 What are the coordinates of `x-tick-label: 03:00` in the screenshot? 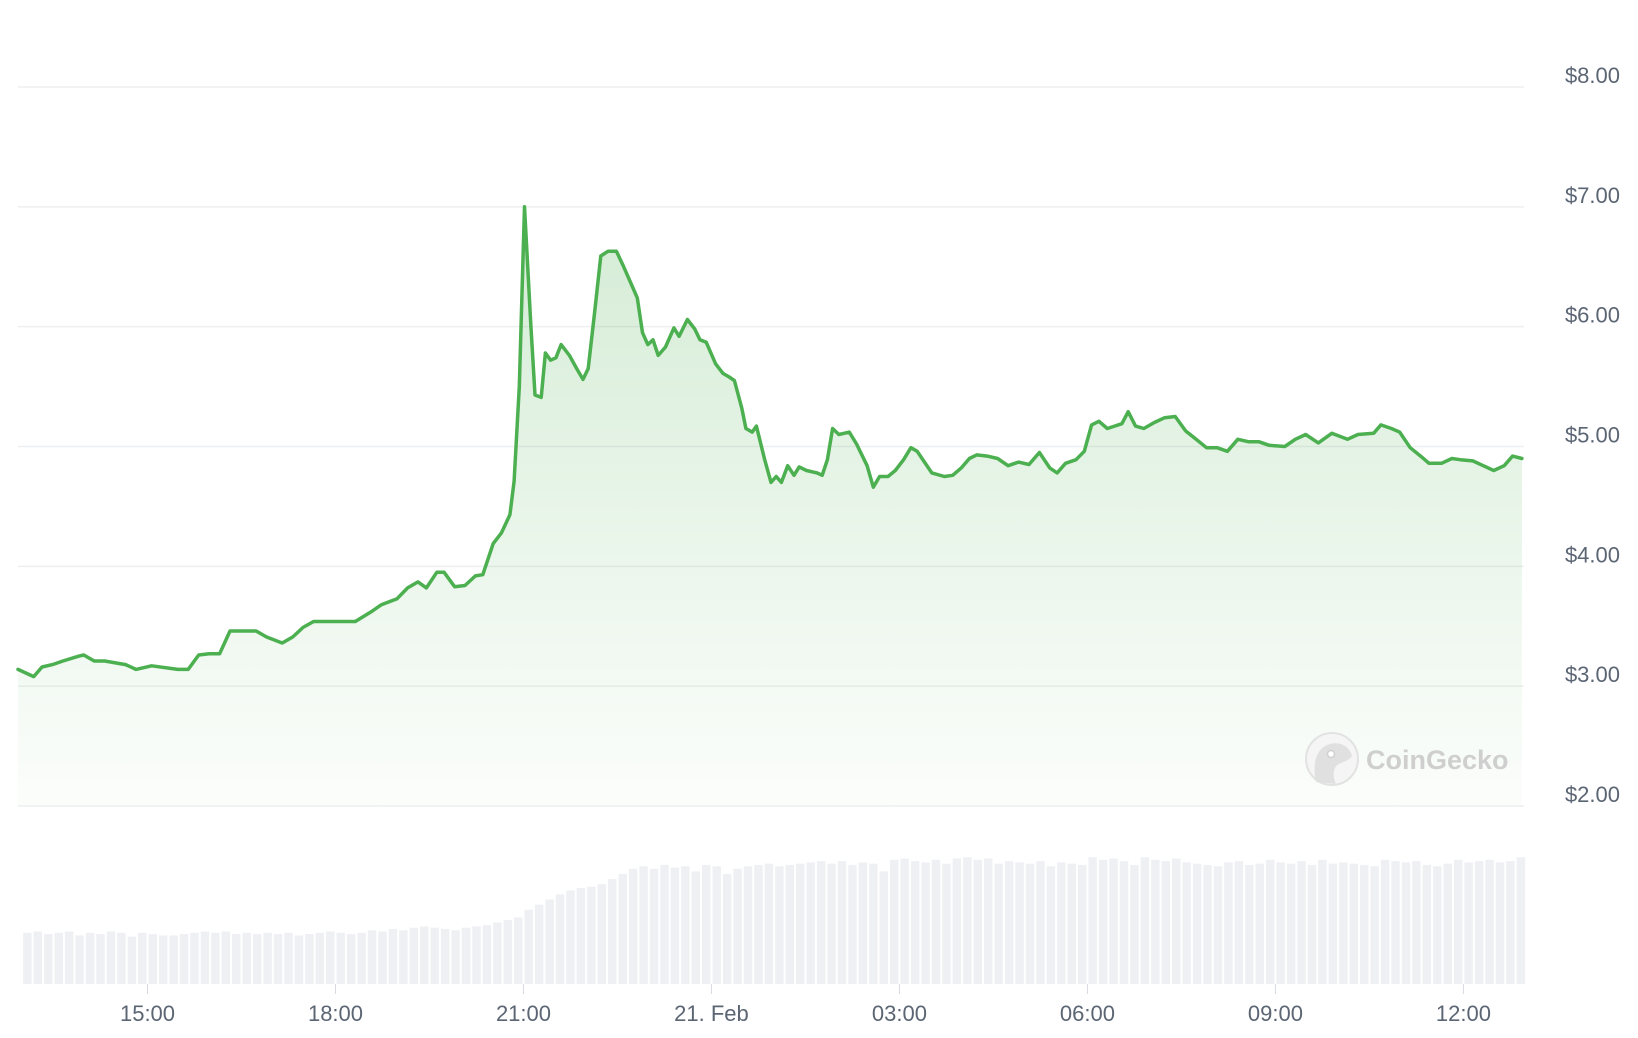 It's located at (899, 1013).